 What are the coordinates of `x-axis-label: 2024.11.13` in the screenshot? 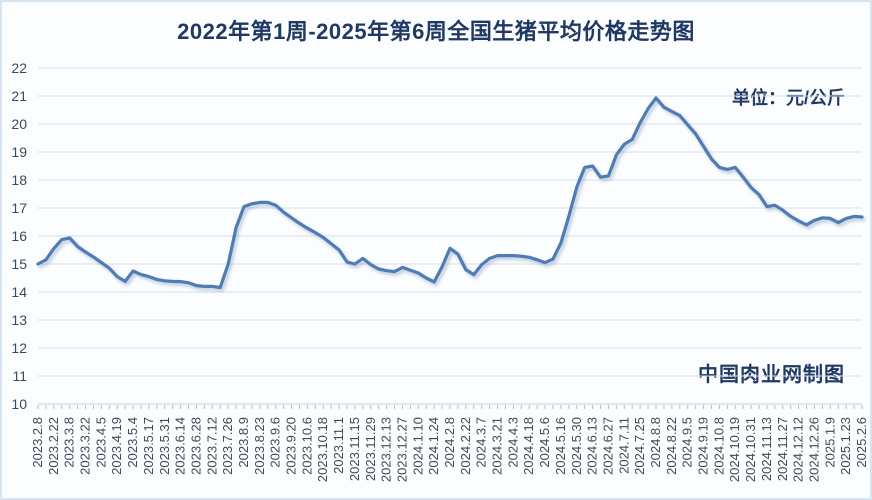 It's located at (766, 449).